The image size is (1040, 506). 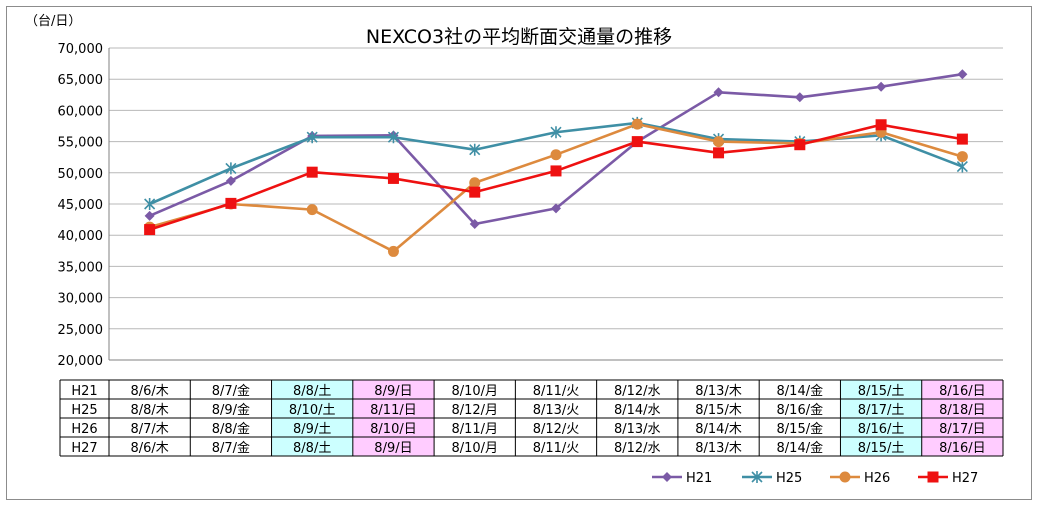 I want to click on table-cell: 8/9/土, so click(x=312, y=429).